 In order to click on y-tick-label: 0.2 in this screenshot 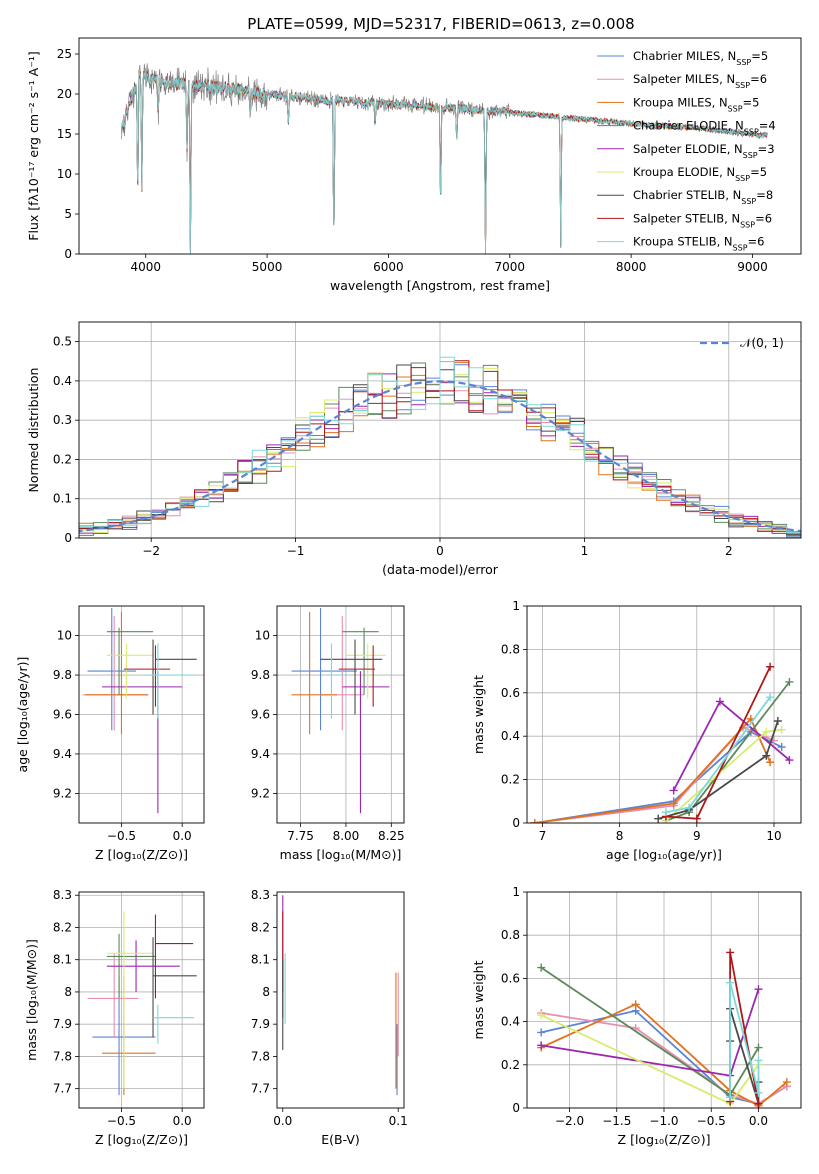, I will do `click(510, 1065)`.